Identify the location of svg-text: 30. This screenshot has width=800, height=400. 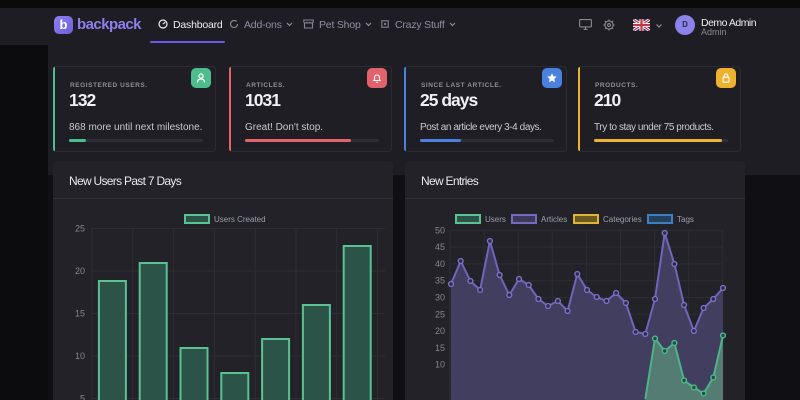
(440, 298).